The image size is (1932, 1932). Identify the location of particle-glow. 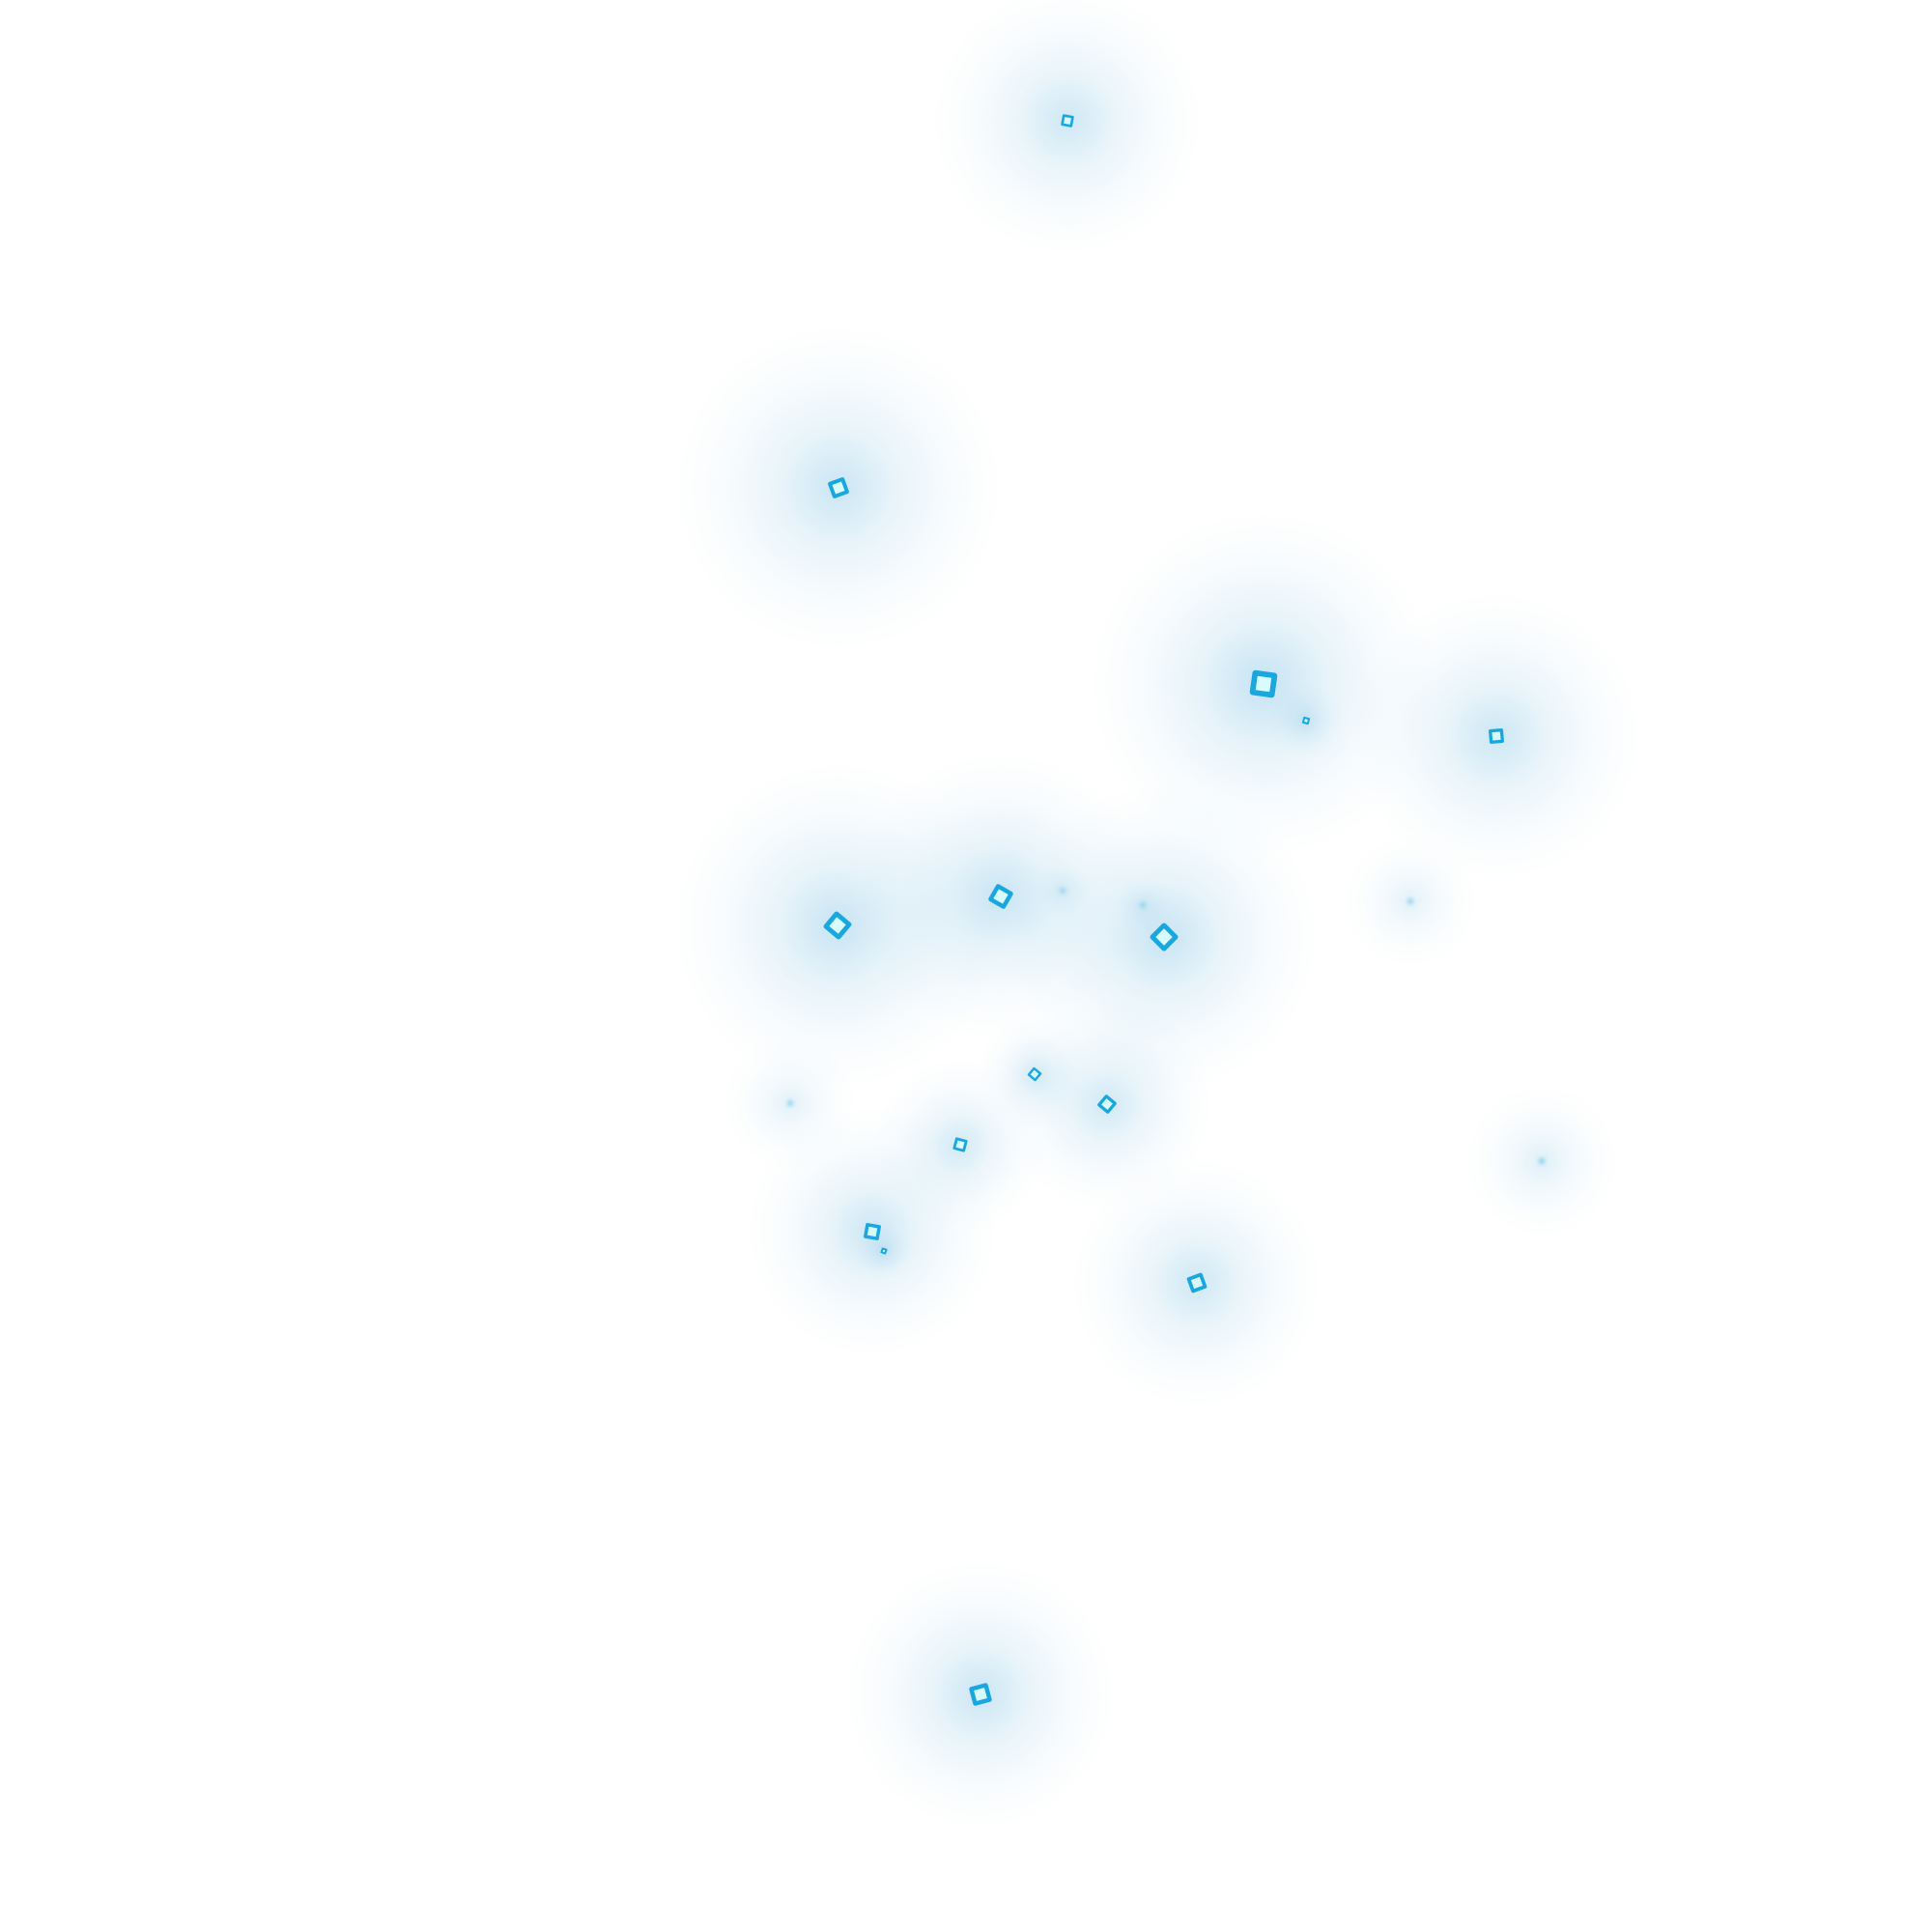
(1067, 128).